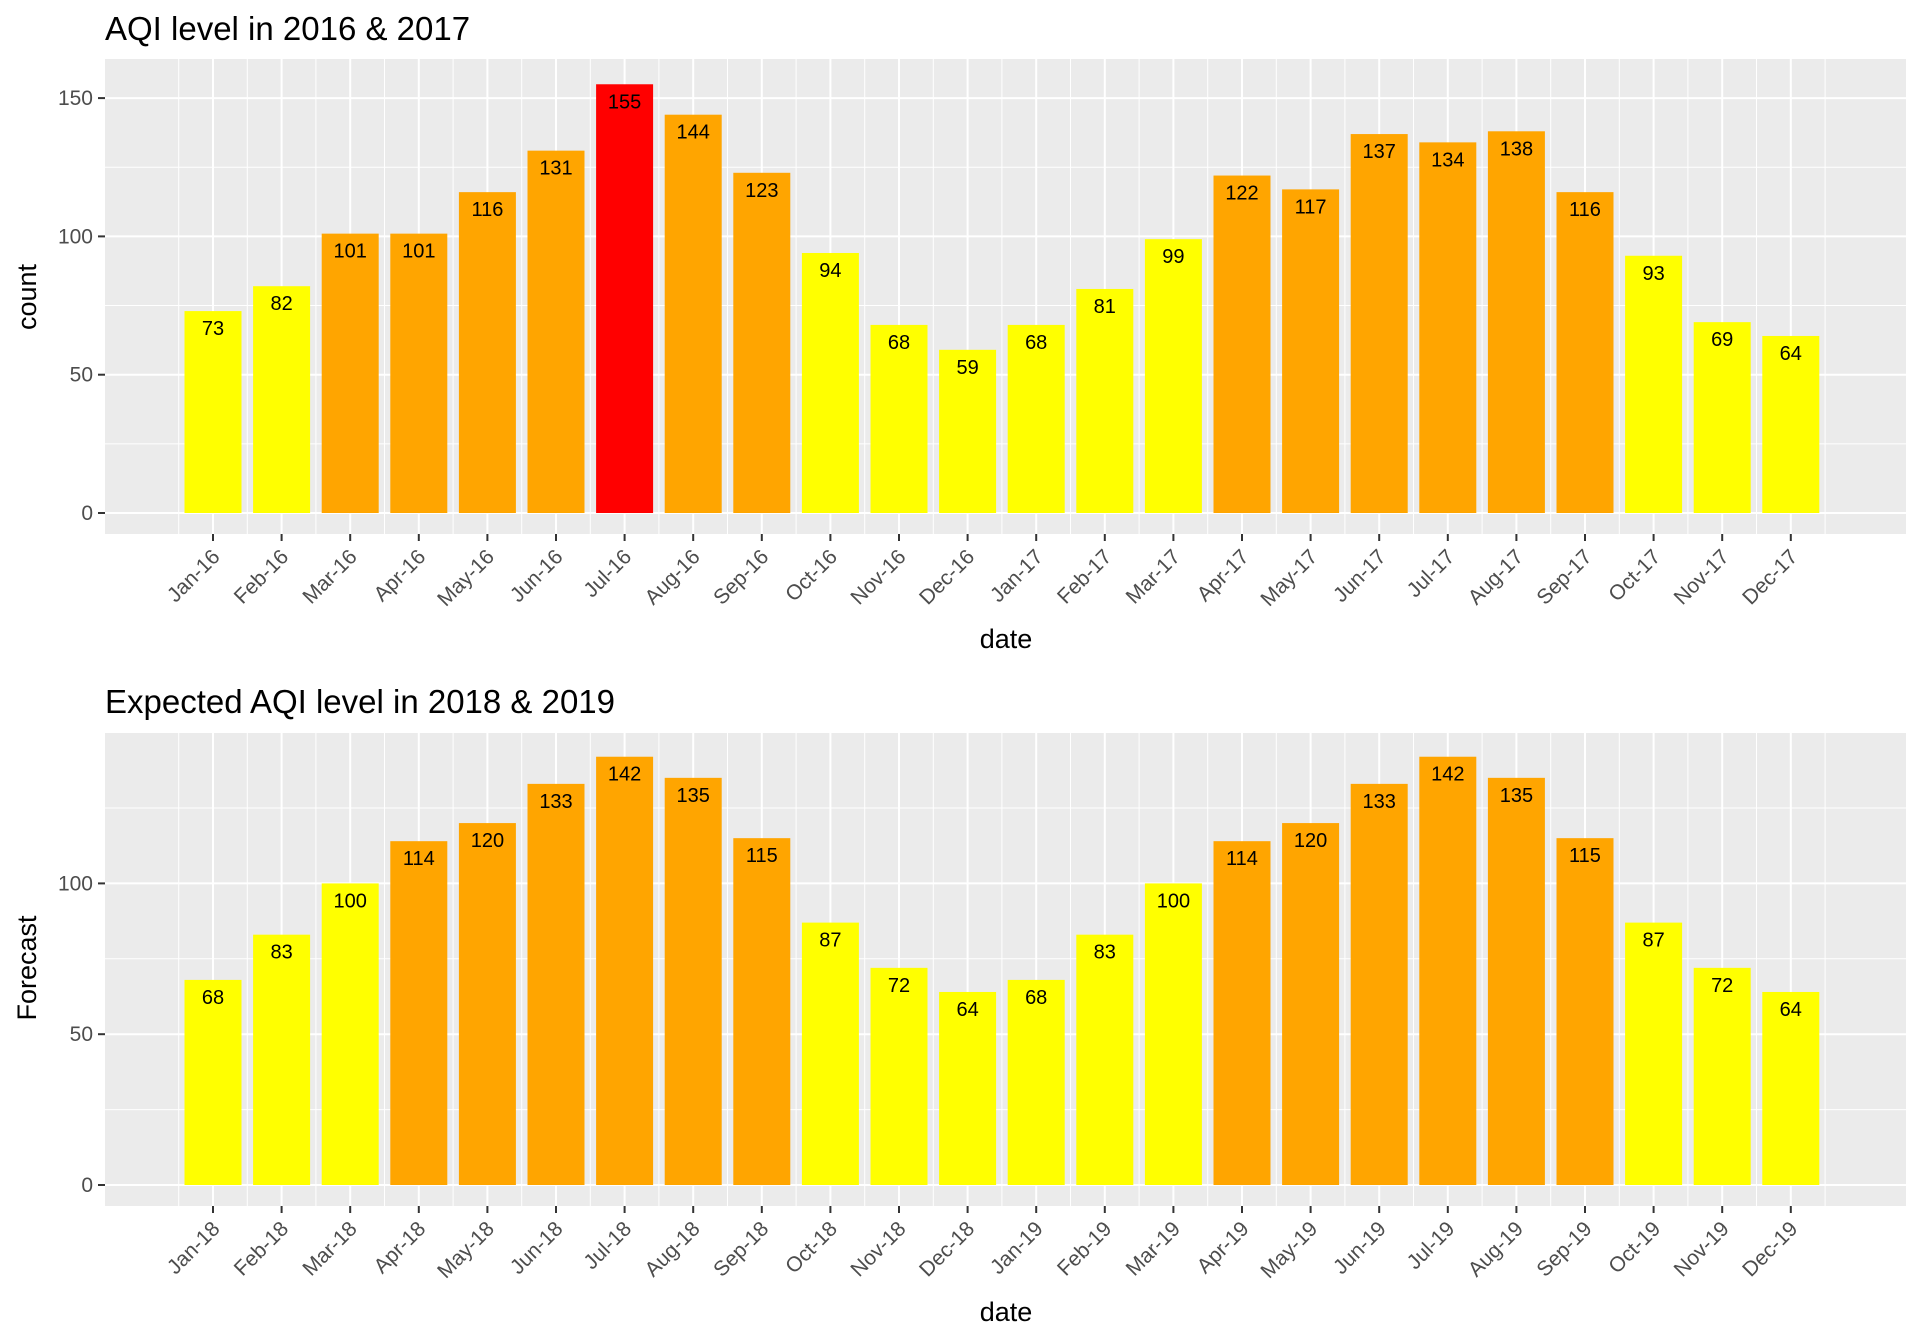  What do you see at coordinates (762, 856) in the screenshot?
I see `data-label-Sep-18: 115` at bounding box center [762, 856].